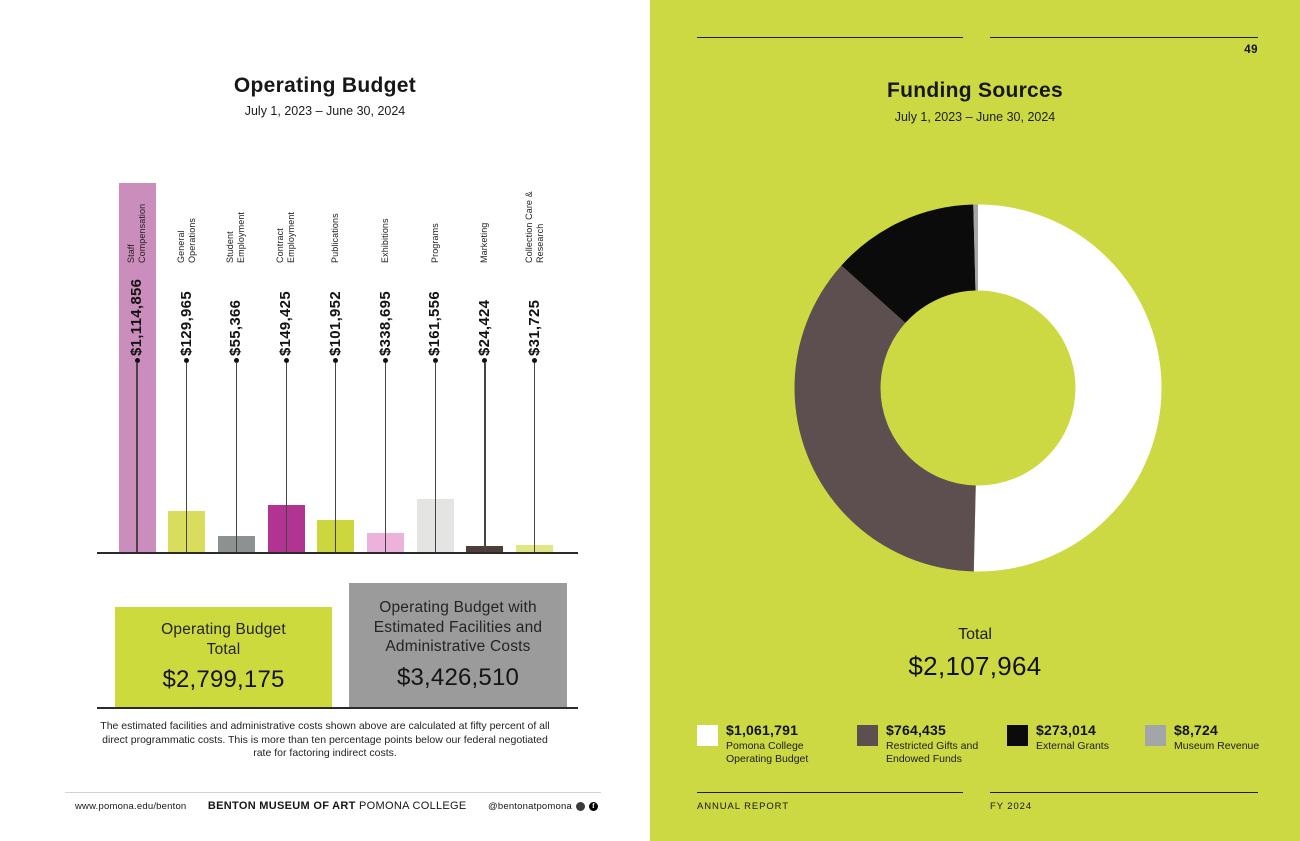  Describe the element at coordinates (707, 735) in the screenshot. I see `legend-swatch-pomona-college-operating-budget` at that location.